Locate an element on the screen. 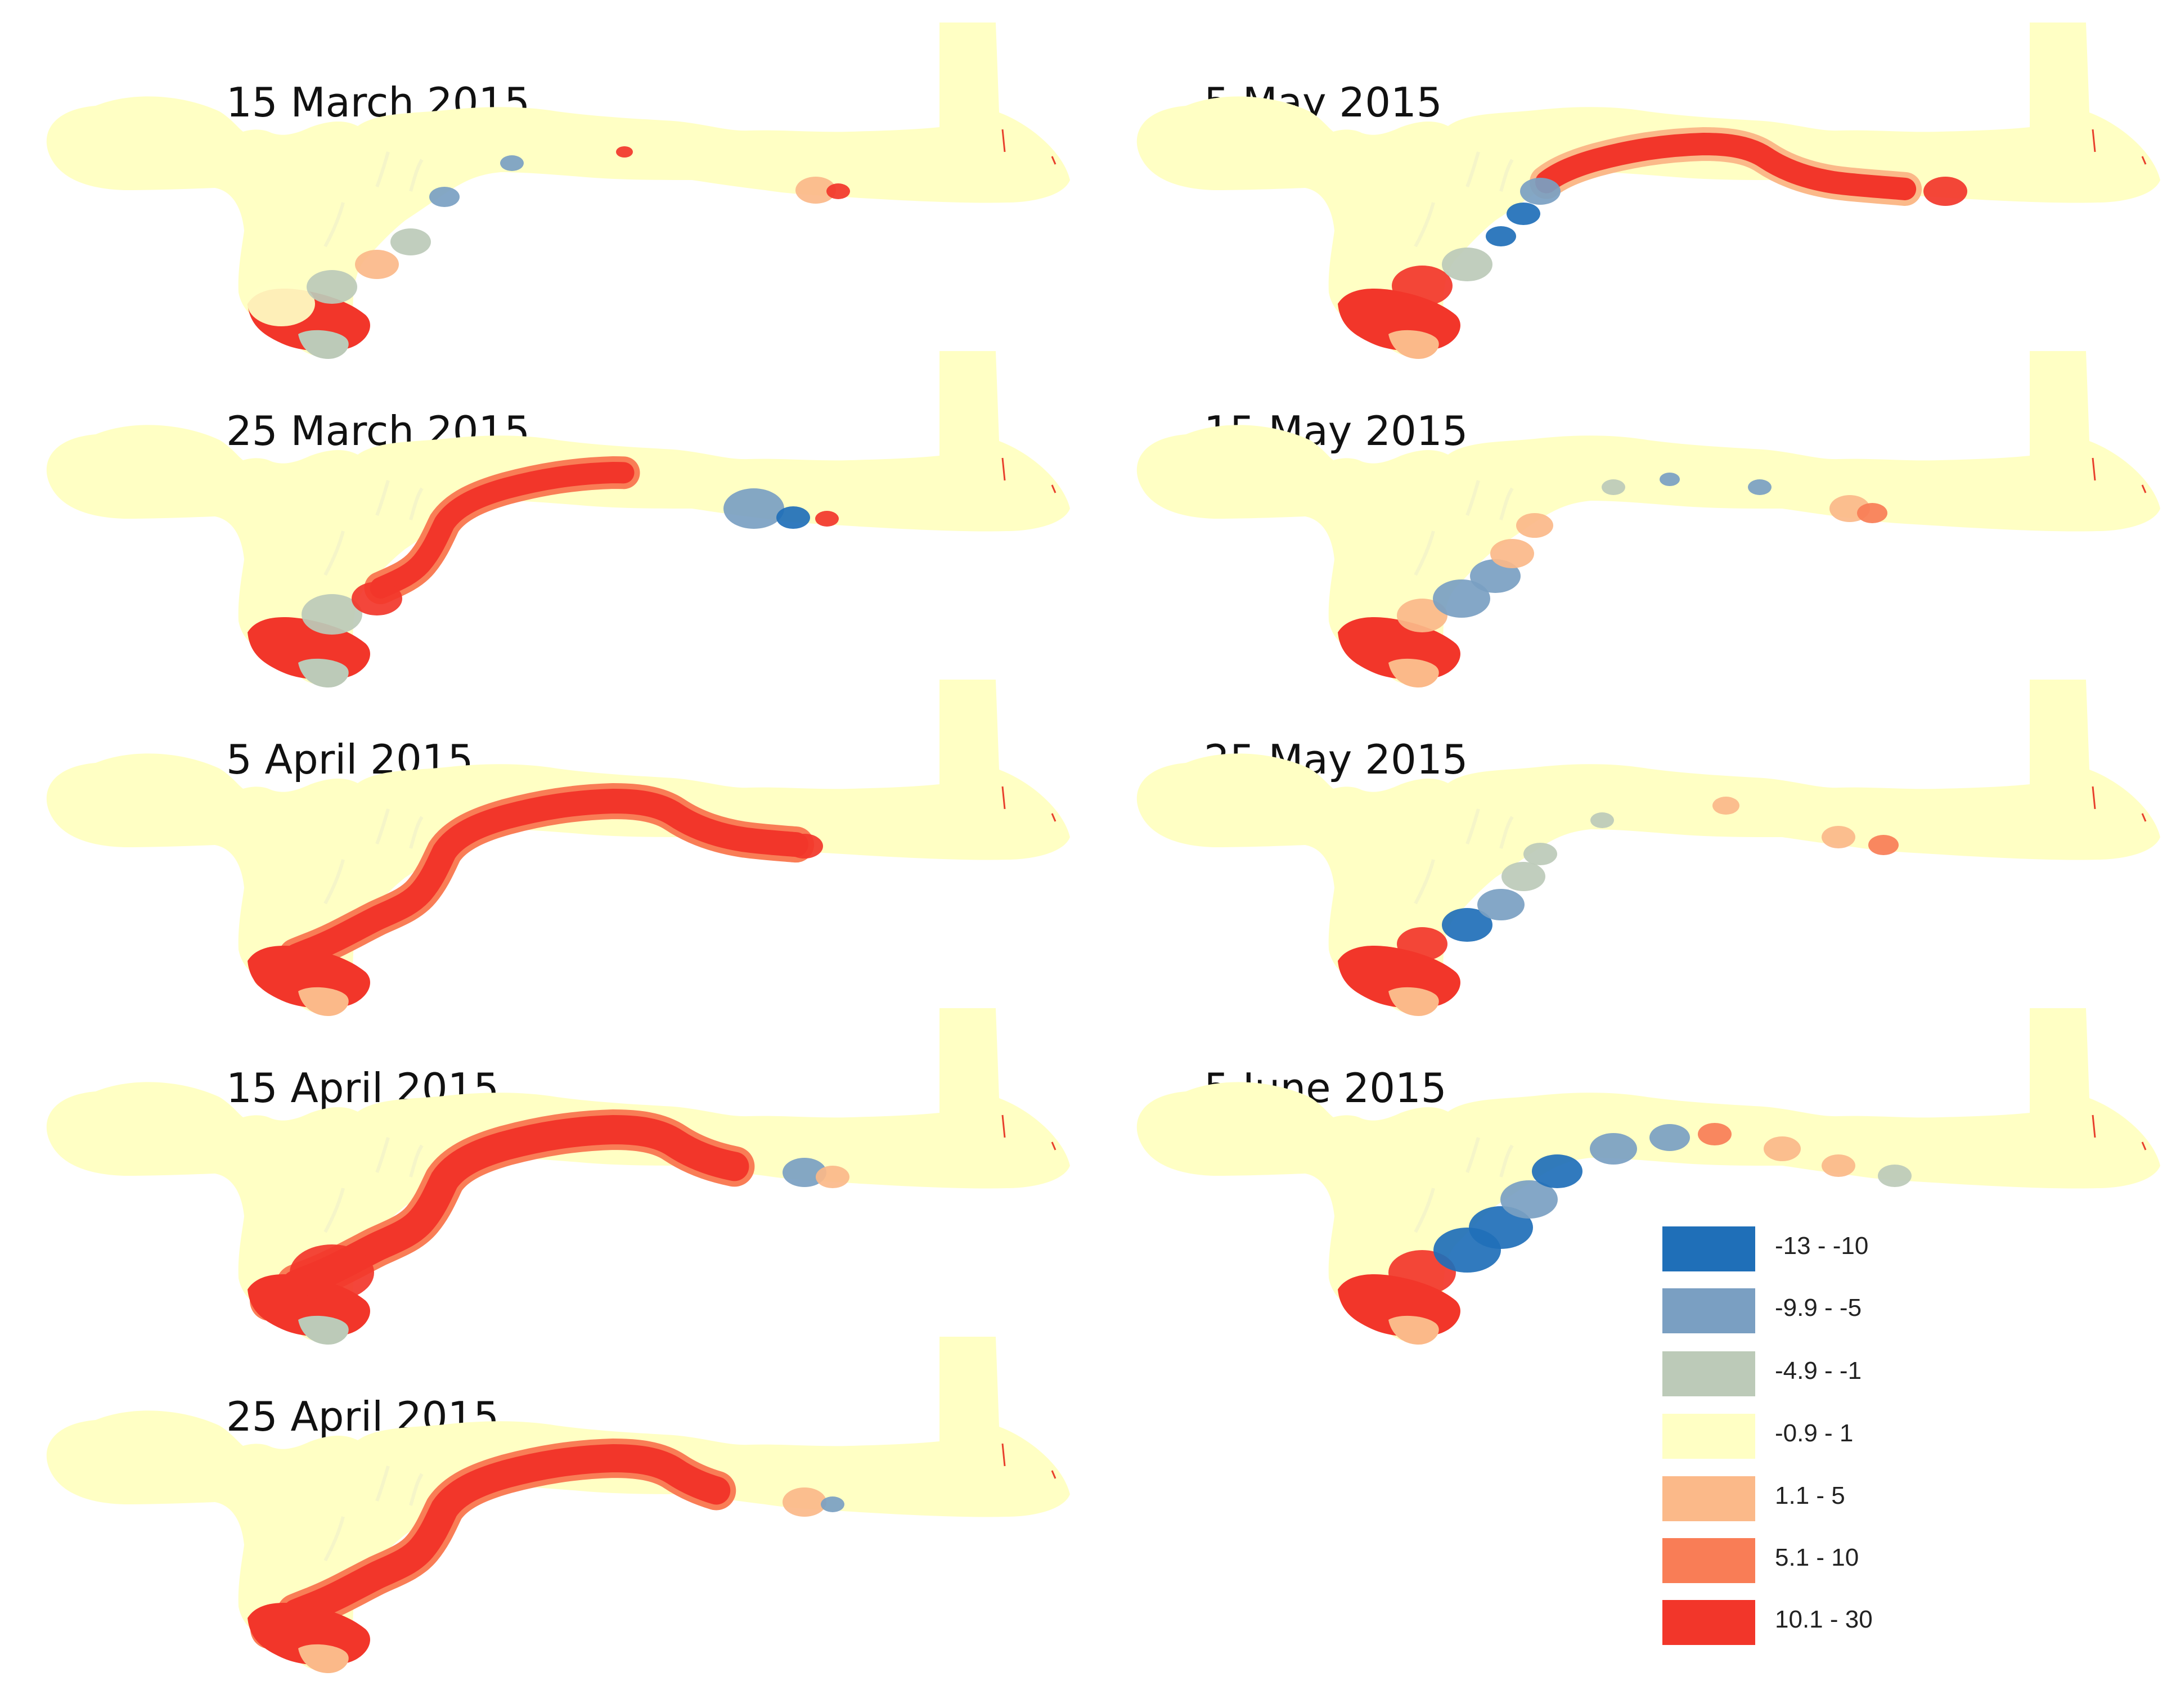  map-panel-5: 25 April 2015 is located at coordinates (551, 1499).